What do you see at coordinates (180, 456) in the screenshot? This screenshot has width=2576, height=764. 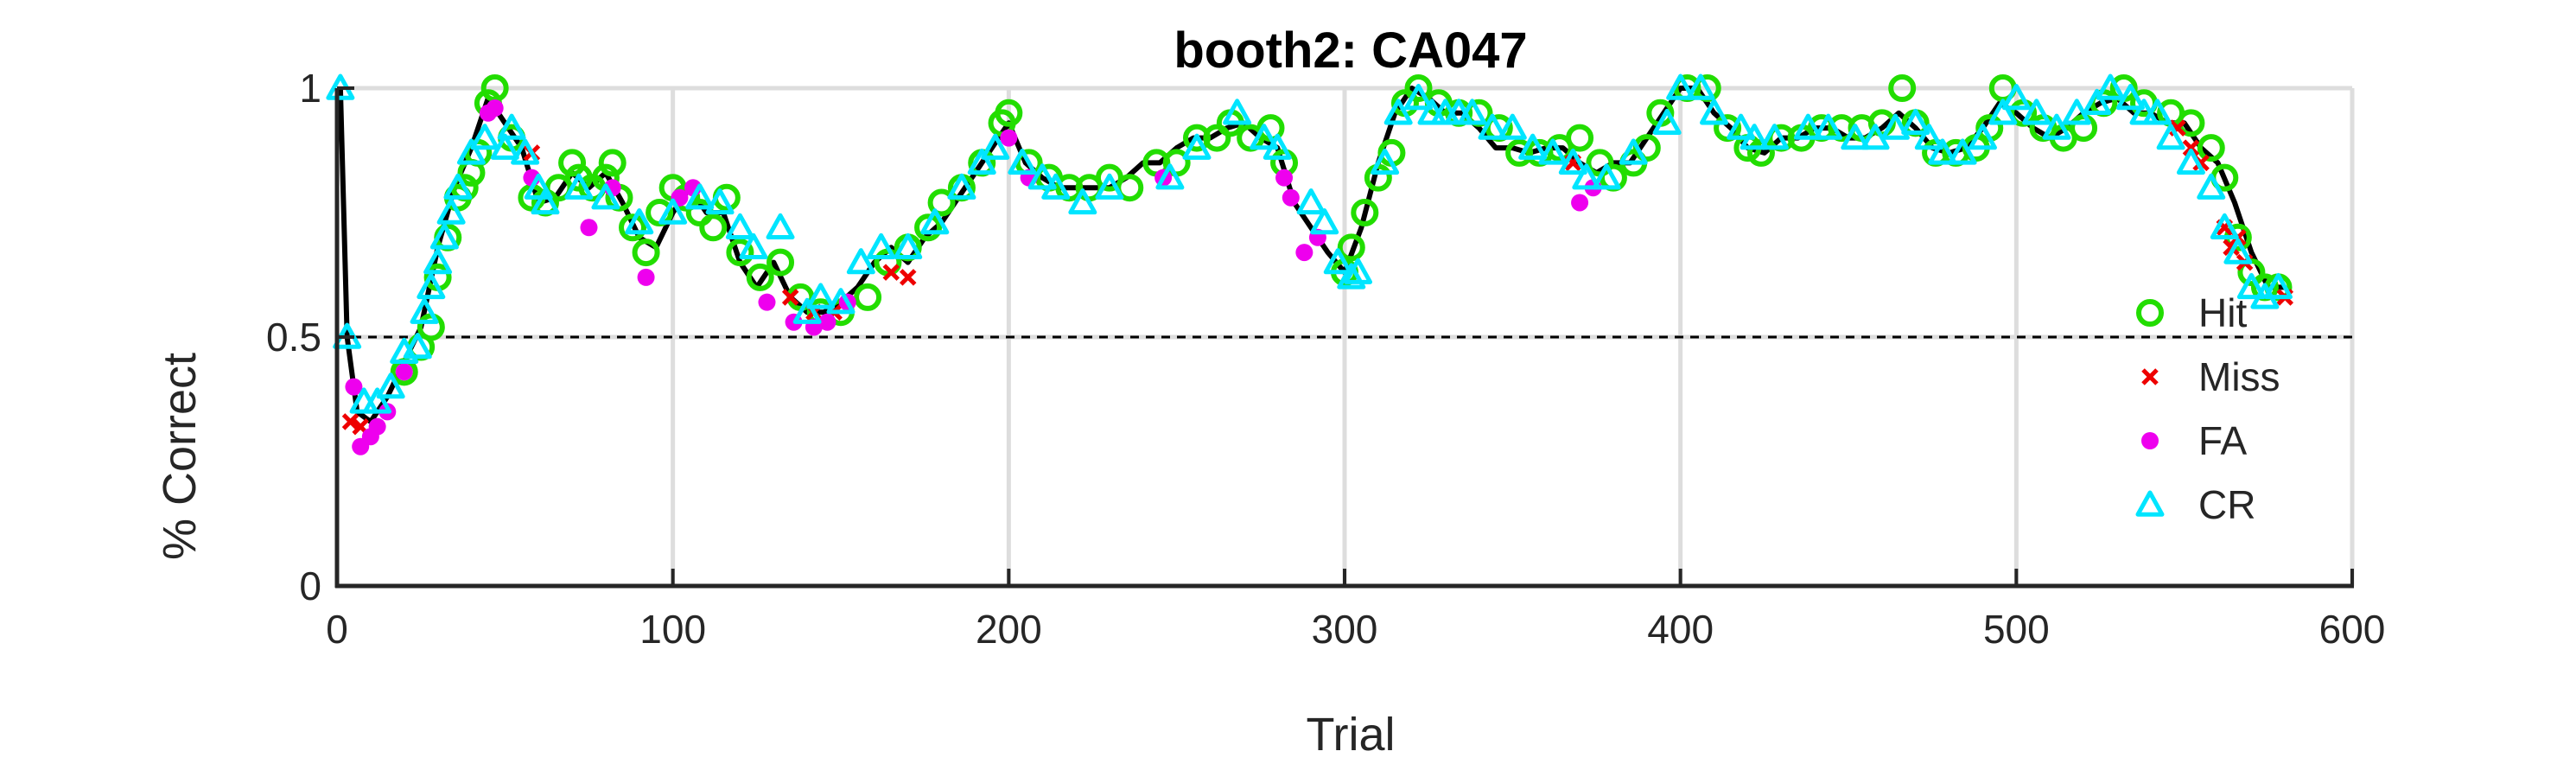 I see `y-axis-label: % Correct` at bounding box center [180, 456].